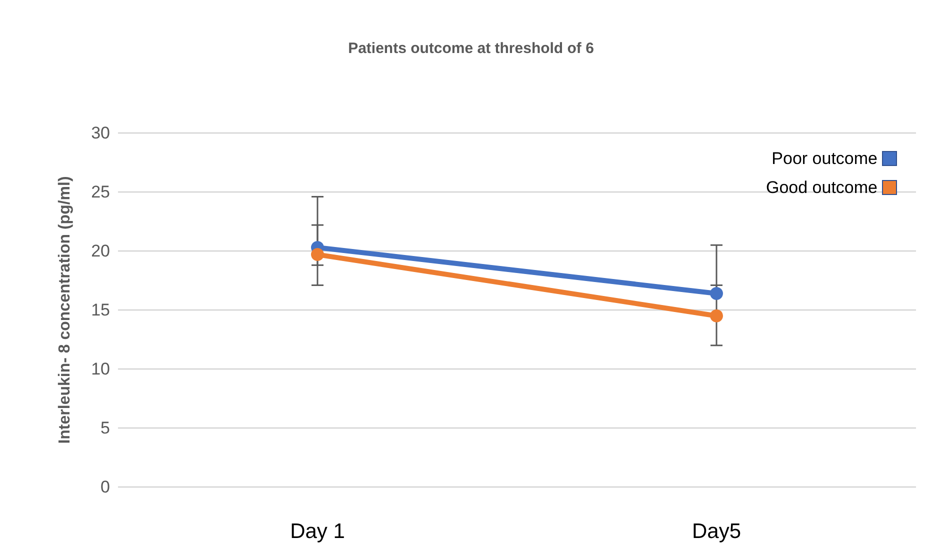 The height and width of the screenshot is (557, 942). What do you see at coordinates (822, 187) in the screenshot?
I see `legend-label: Good outcome` at bounding box center [822, 187].